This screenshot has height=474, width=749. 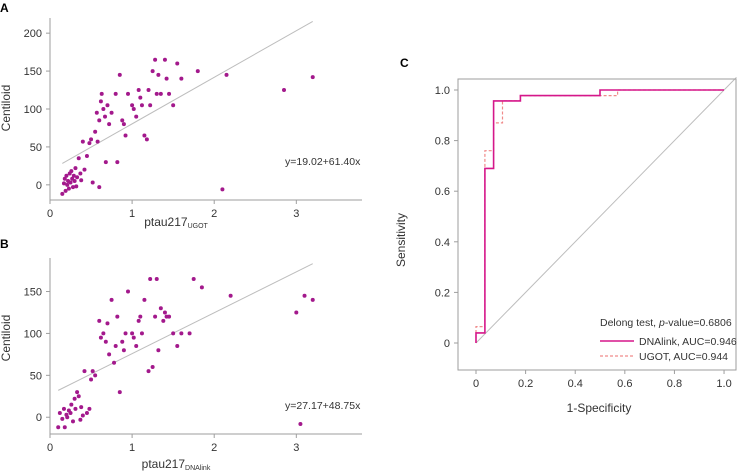 What do you see at coordinates (185, 327) in the screenshot?
I see `panel-b-fit-line` at bounding box center [185, 327].